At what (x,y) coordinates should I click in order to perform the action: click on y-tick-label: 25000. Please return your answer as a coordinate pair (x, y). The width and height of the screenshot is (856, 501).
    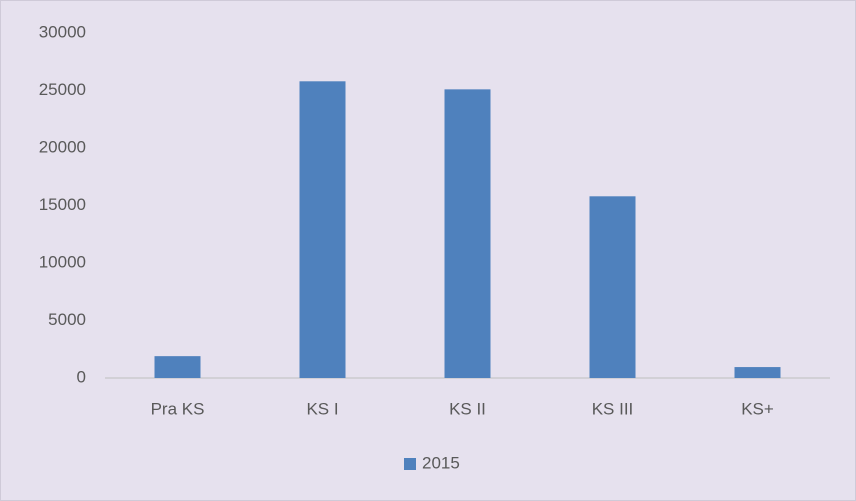
    Looking at the image, I should click on (62, 89).